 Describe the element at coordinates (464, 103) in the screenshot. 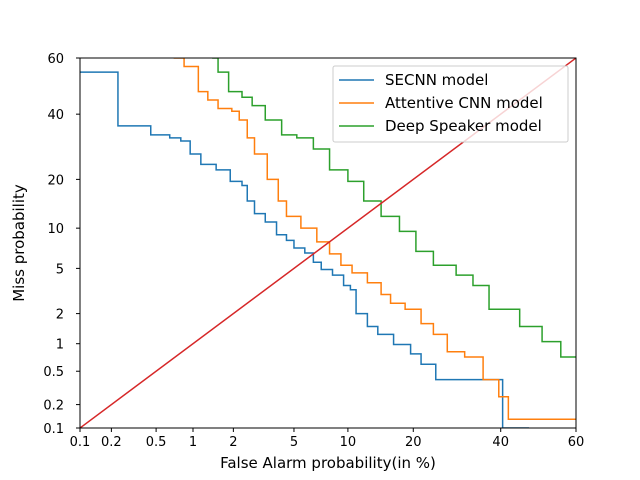

I see `legend-label: Attentive CNN model` at that location.